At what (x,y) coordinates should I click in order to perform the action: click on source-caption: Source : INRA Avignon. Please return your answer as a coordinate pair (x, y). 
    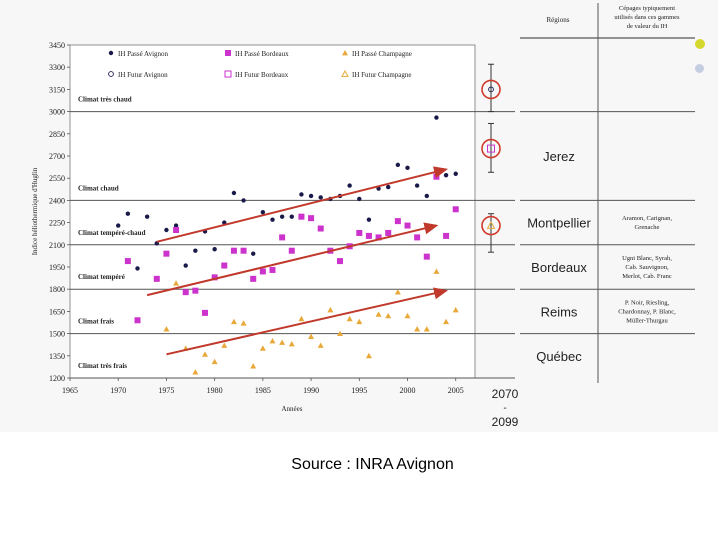
    Looking at the image, I should click on (372, 464).